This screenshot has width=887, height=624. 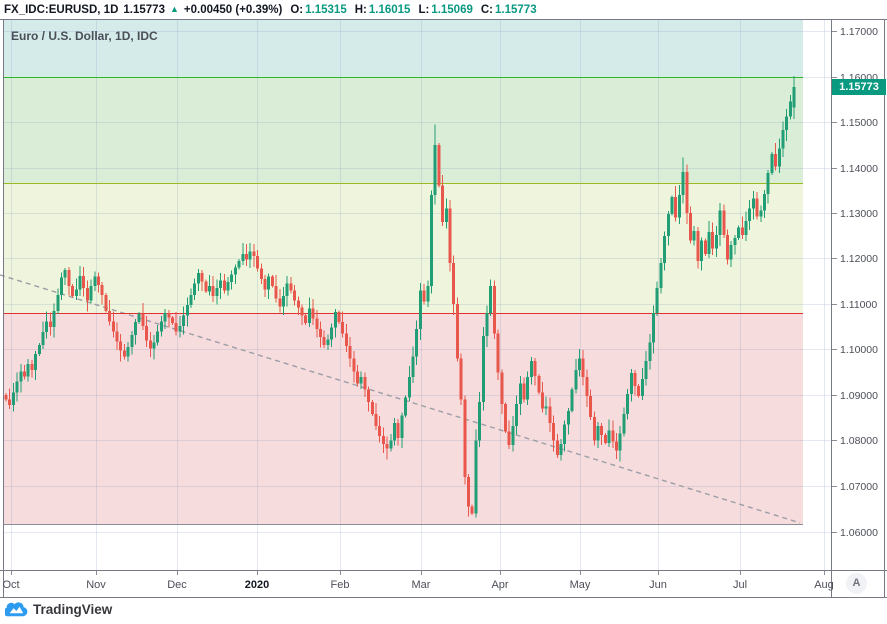 What do you see at coordinates (859, 86) in the screenshot?
I see `last-price-badge: 1.15773` at bounding box center [859, 86].